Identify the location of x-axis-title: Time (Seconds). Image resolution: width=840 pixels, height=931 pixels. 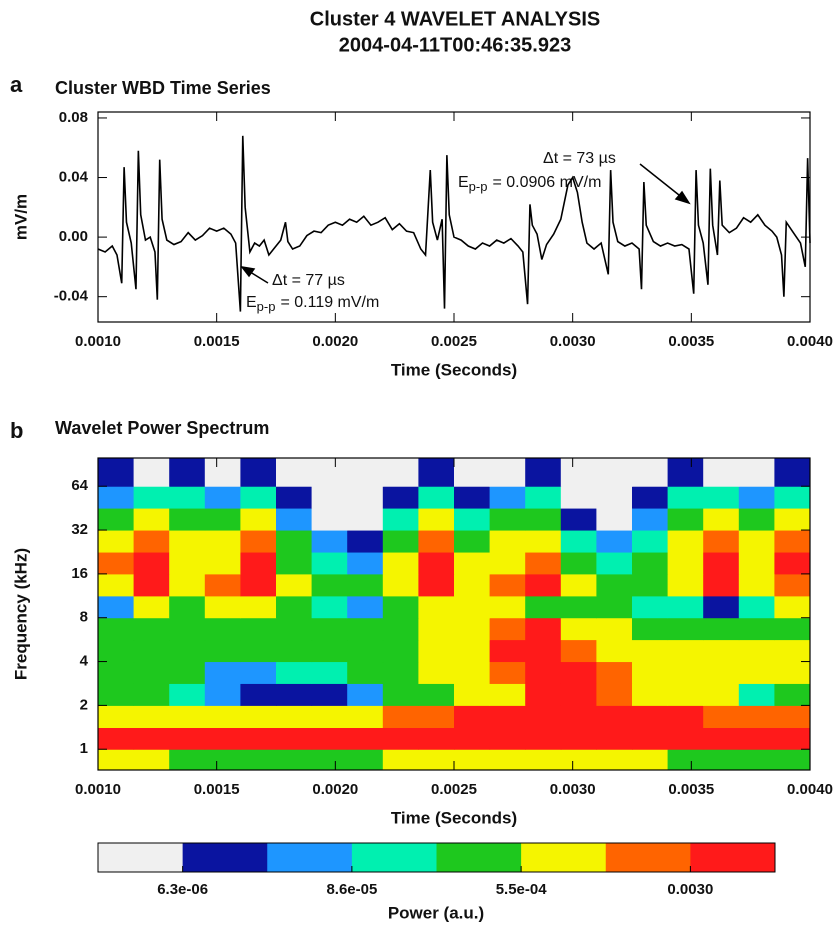
(454, 369).